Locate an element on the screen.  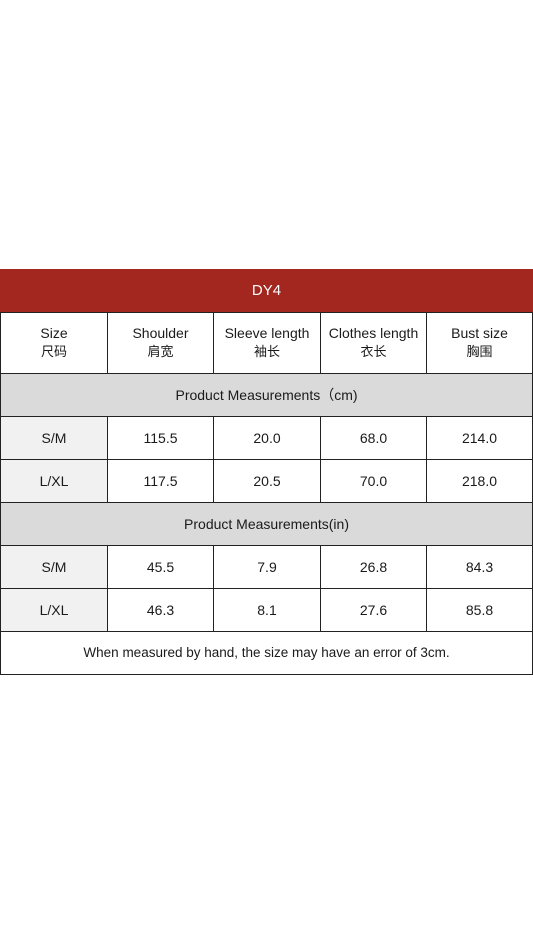
shoulder-cell: 45.5 is located at coordinates (160, 567).